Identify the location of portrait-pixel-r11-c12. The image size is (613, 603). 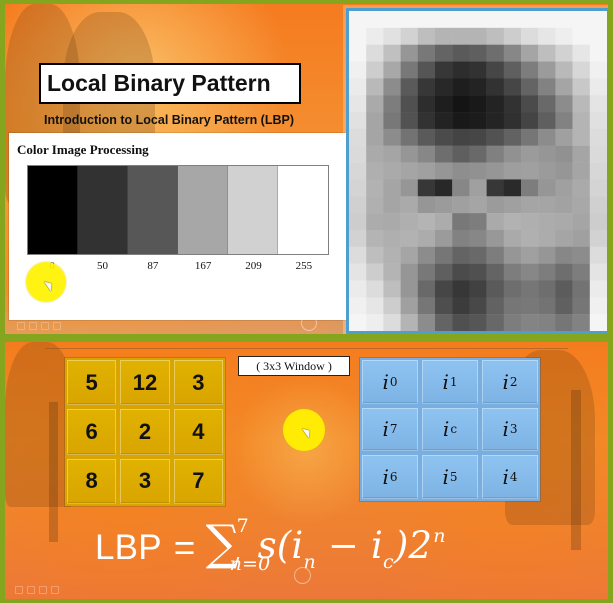
(564, 205).